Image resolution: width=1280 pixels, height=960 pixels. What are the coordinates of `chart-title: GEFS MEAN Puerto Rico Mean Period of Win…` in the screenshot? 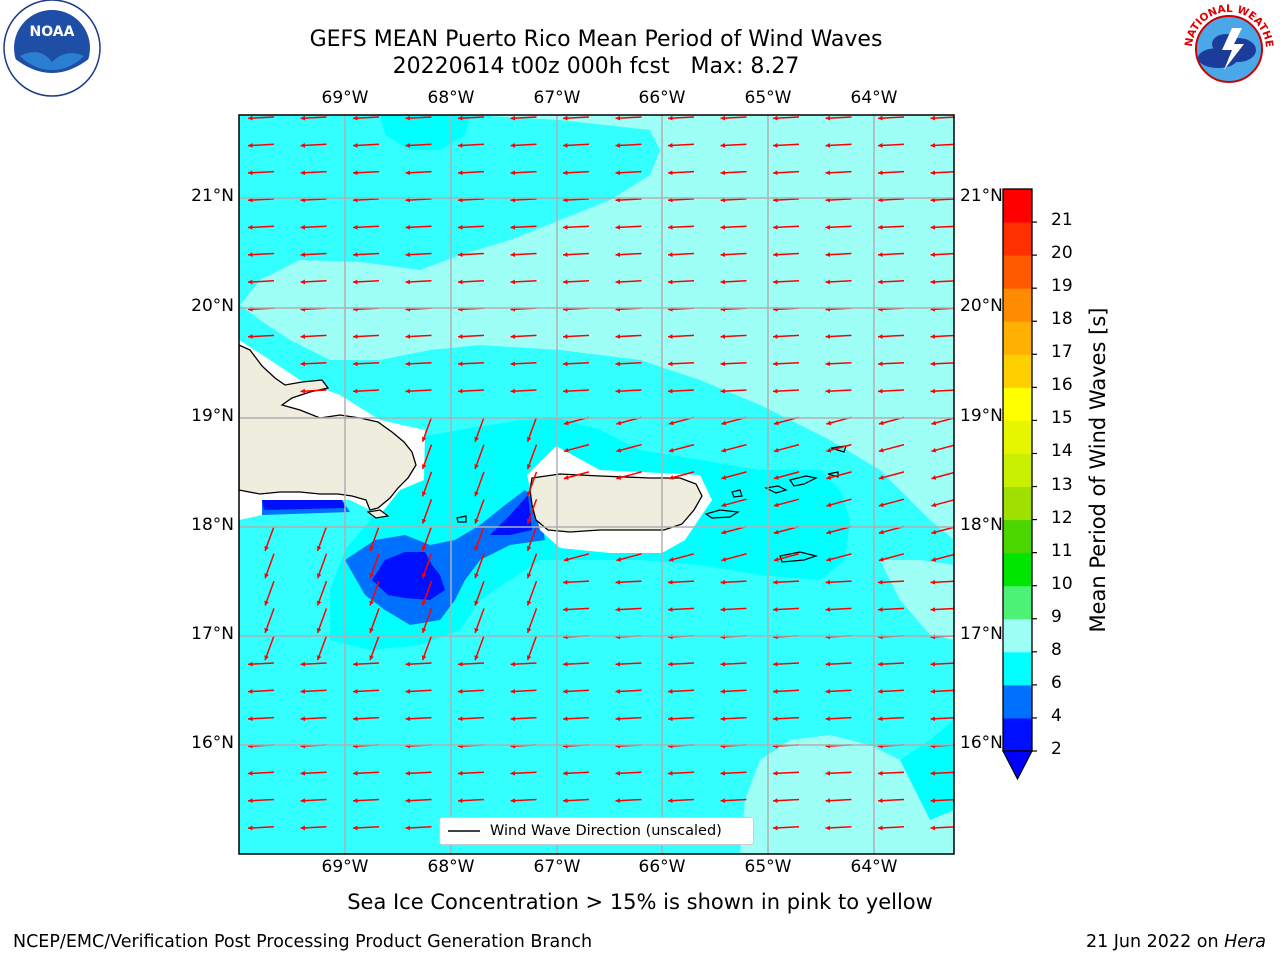 It's located at (596, 39).